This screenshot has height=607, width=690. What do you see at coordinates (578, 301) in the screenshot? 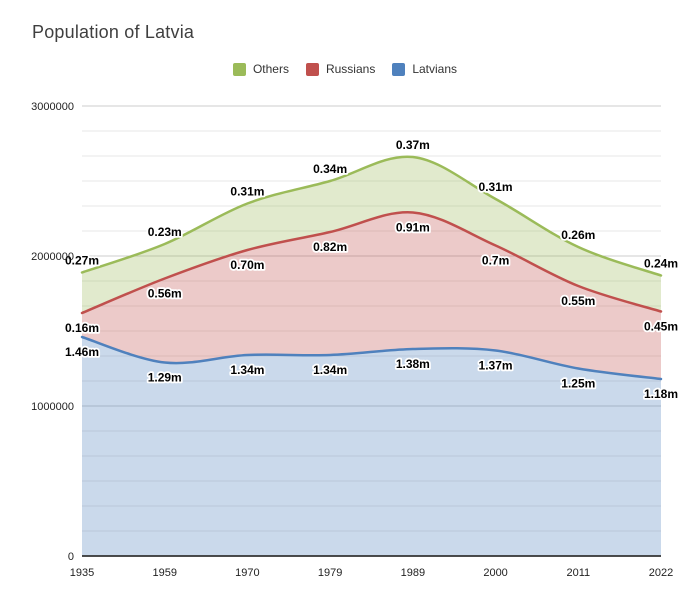
I see `annotation-russians-2011: 0.55m` at bounding box center [578, 301].